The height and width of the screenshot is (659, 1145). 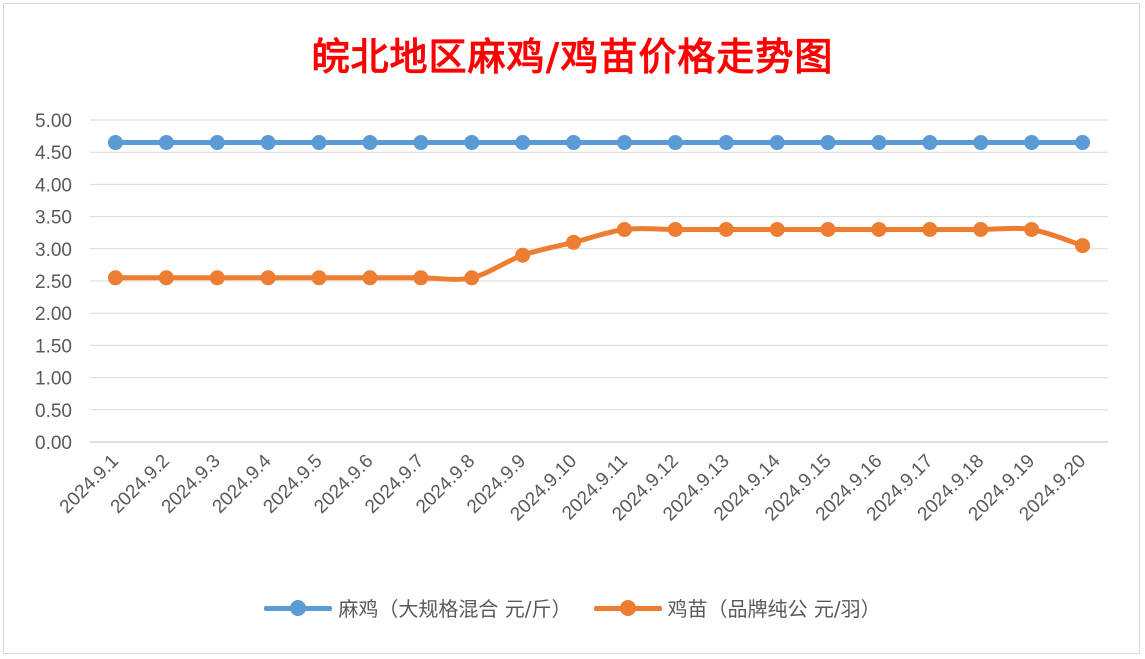 What do you see at coordinates (53, 379) in the screenshot?
I see `y-tick-label: 1.00` at bounding box center [53, 379].